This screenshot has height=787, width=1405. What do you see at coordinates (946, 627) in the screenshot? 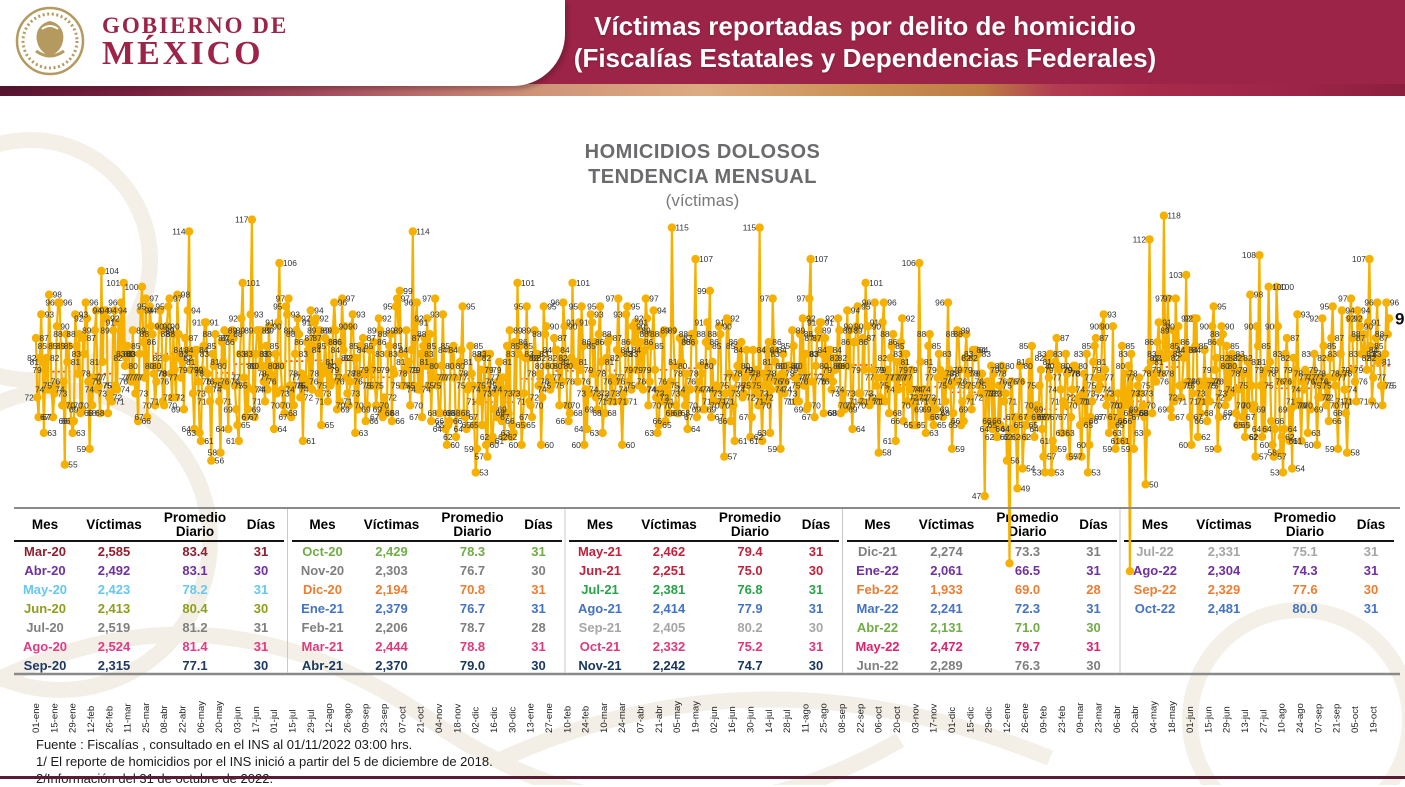
I see `table-cell: 2,131` at bounding box center [946, 627].